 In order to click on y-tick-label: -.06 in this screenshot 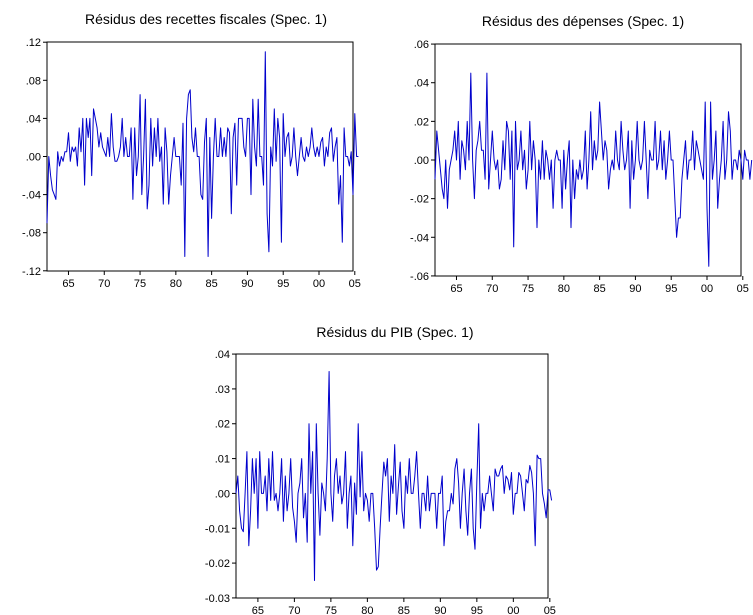, I will do `click(419, 277)`.